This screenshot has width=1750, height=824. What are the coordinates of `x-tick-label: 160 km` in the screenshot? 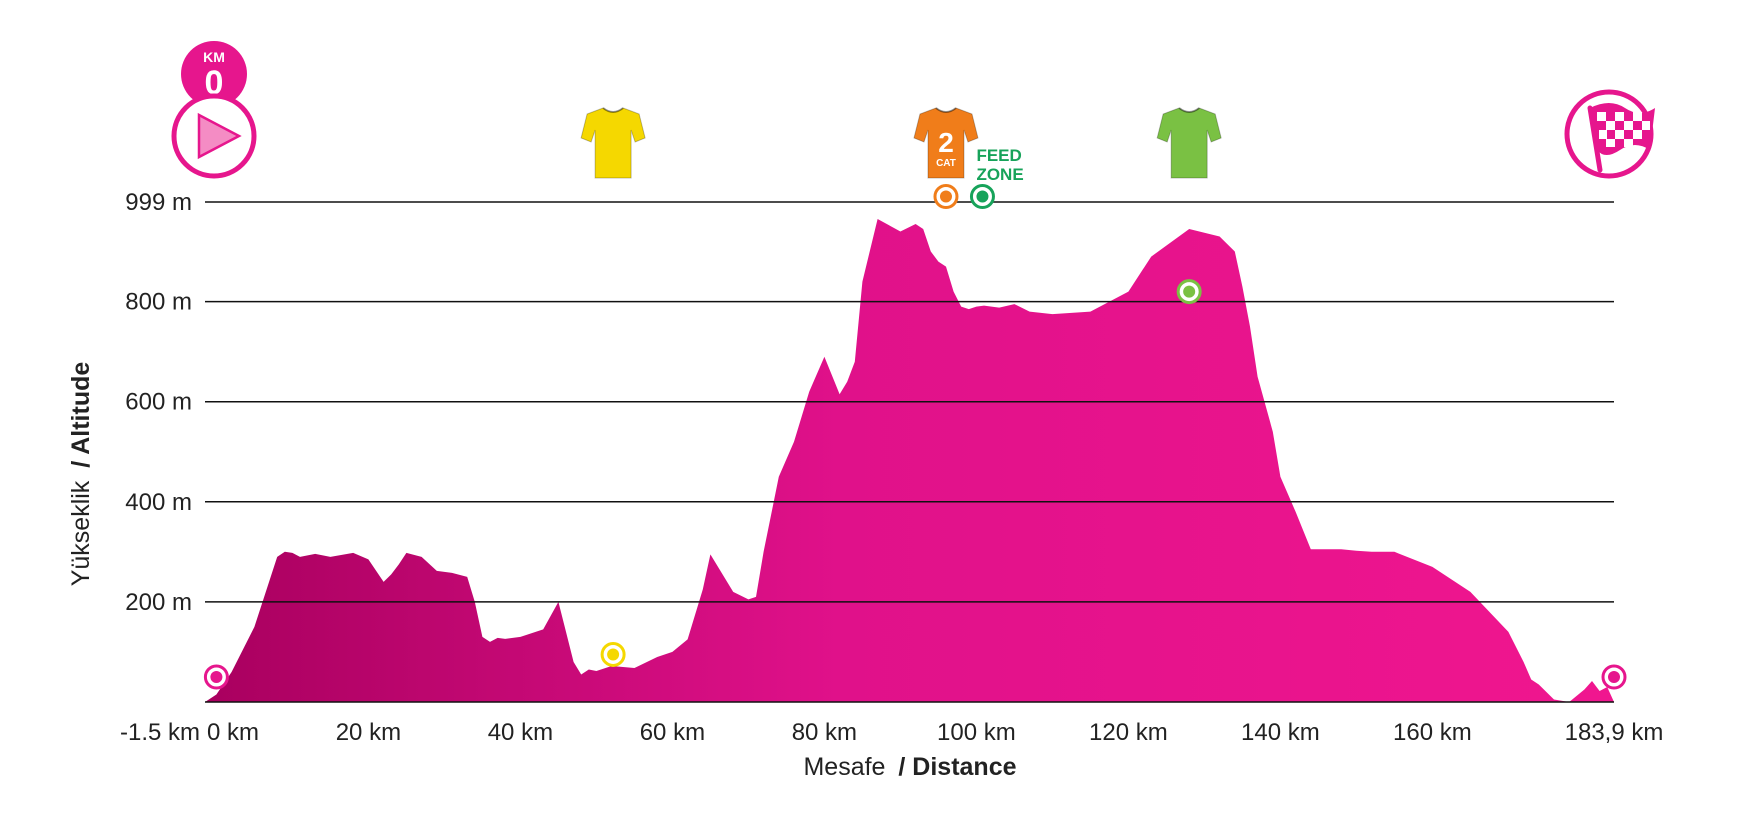 It's located at (1432, 732).